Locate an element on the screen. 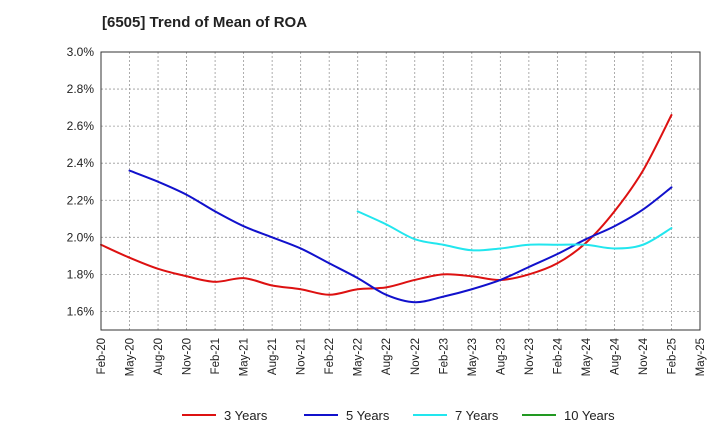  y-tick-label: 2.8% is located at coordinates (81, 89).